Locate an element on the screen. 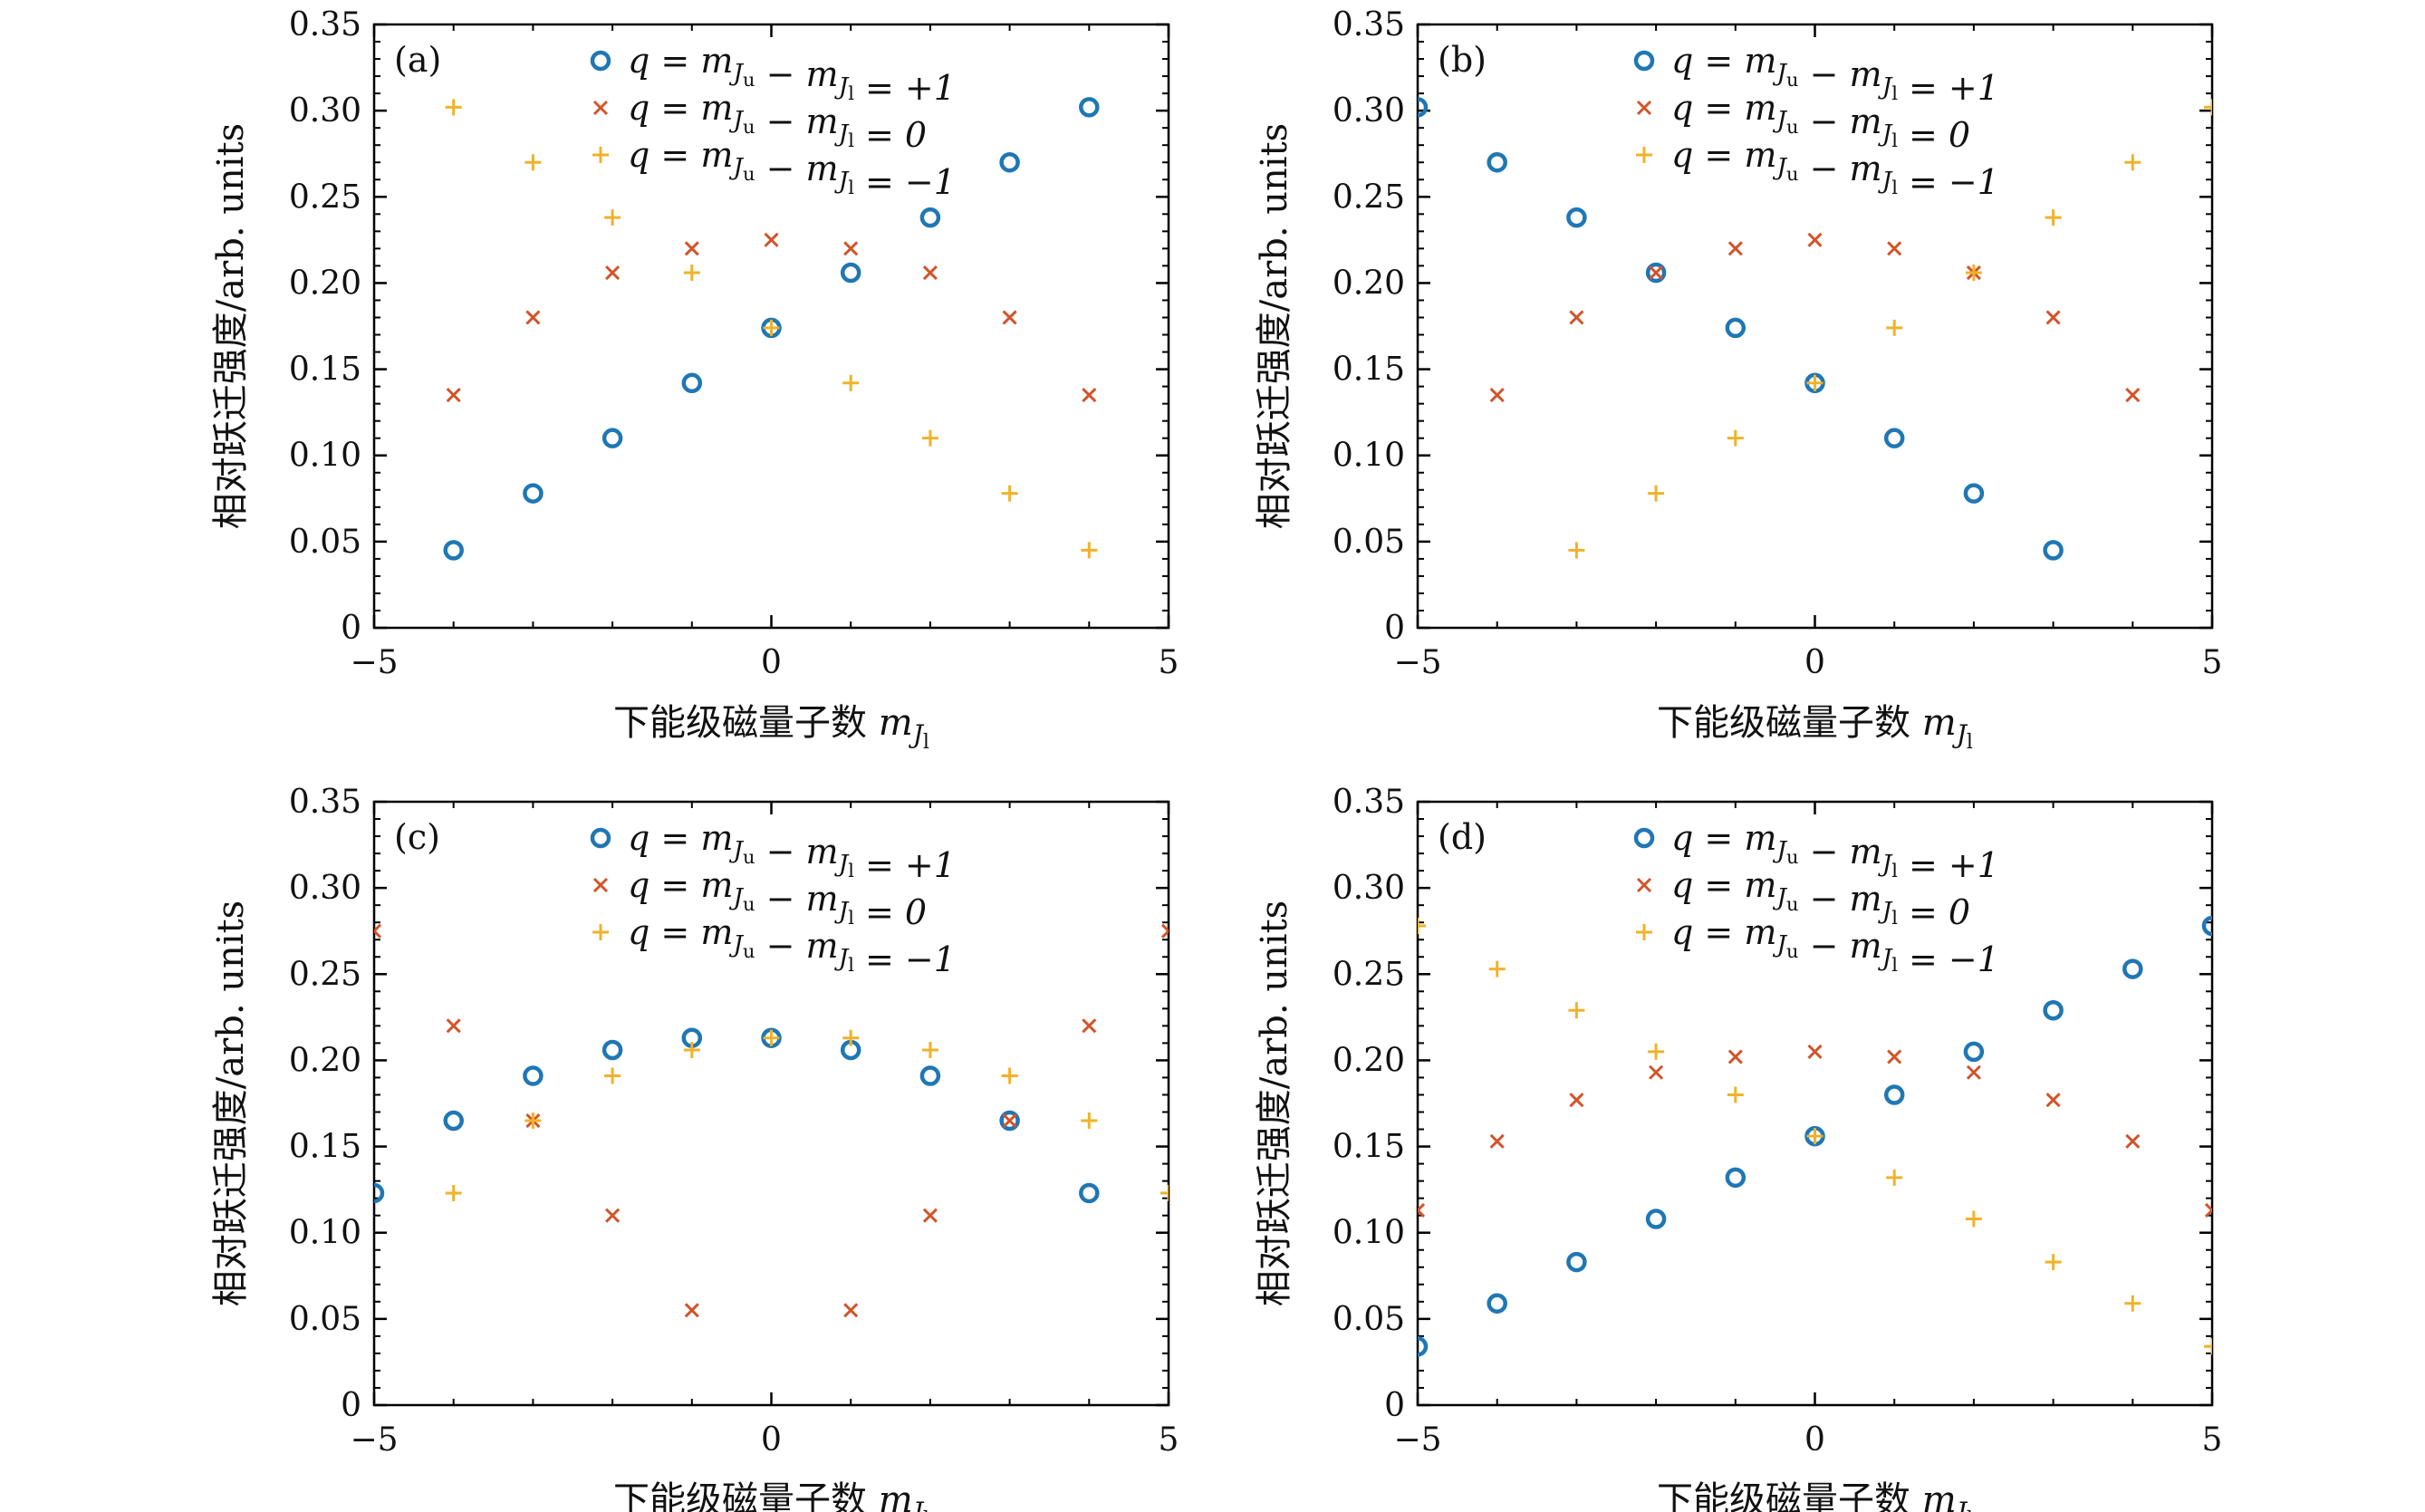  panel-label: (a) is located at coordinates (417, 60).